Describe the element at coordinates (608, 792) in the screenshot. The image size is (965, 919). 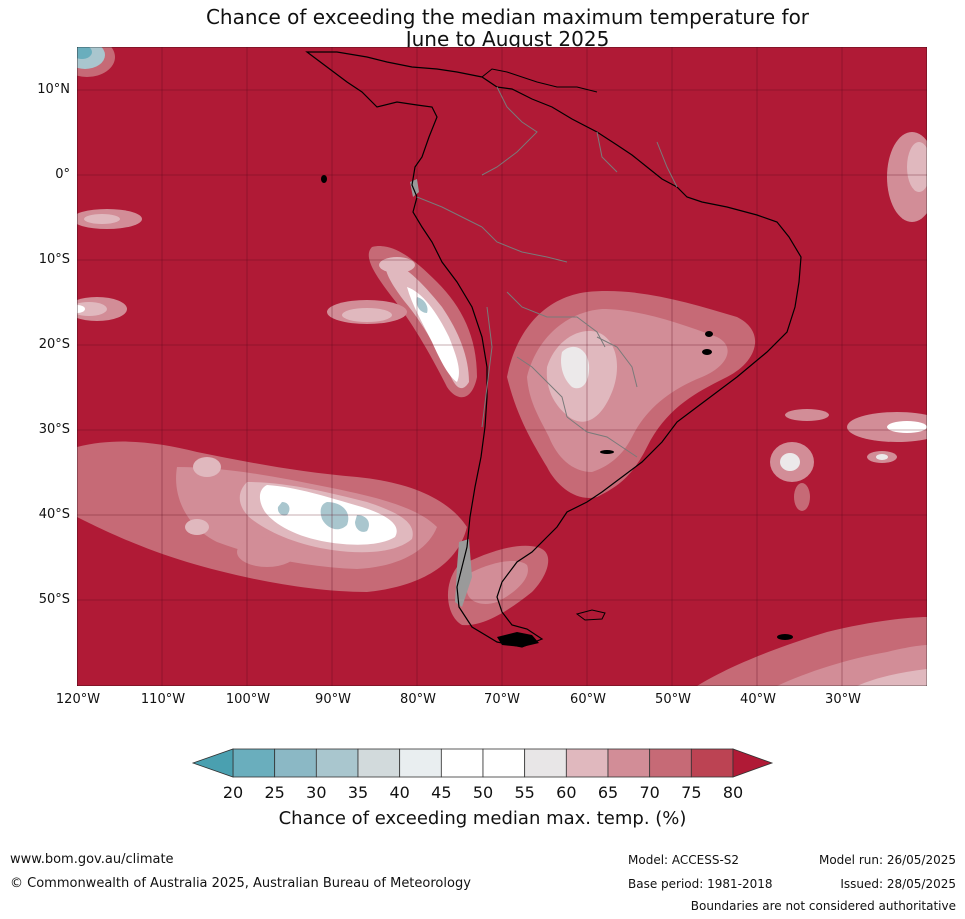
I see `colorbar-tick-label: 65` at that location.